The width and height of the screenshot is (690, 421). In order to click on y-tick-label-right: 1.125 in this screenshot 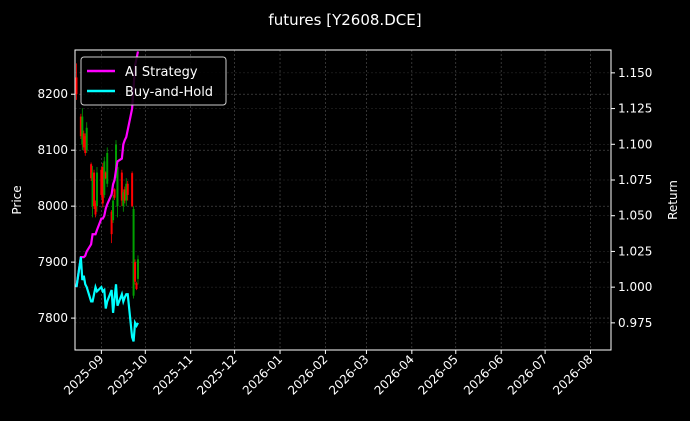, I will do `click(635, 109)`.